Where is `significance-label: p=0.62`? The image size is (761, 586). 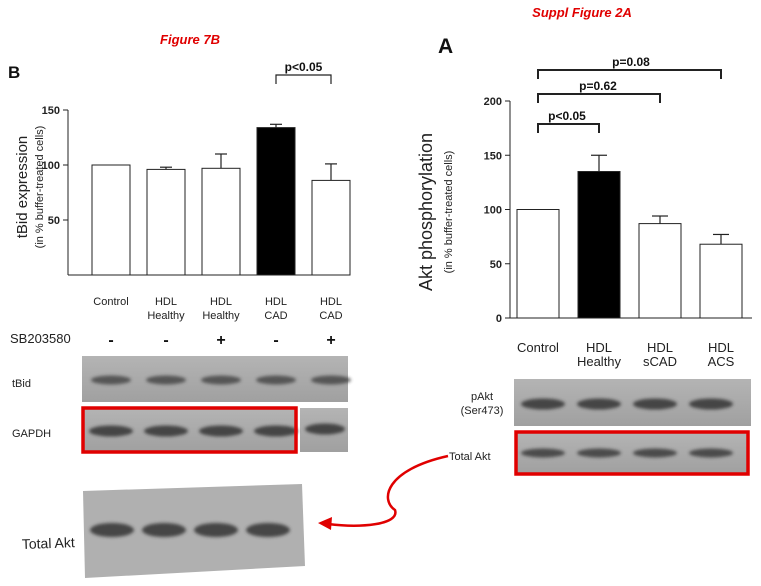
significance-label: p=0.62 is located at coordinates (598, 86).